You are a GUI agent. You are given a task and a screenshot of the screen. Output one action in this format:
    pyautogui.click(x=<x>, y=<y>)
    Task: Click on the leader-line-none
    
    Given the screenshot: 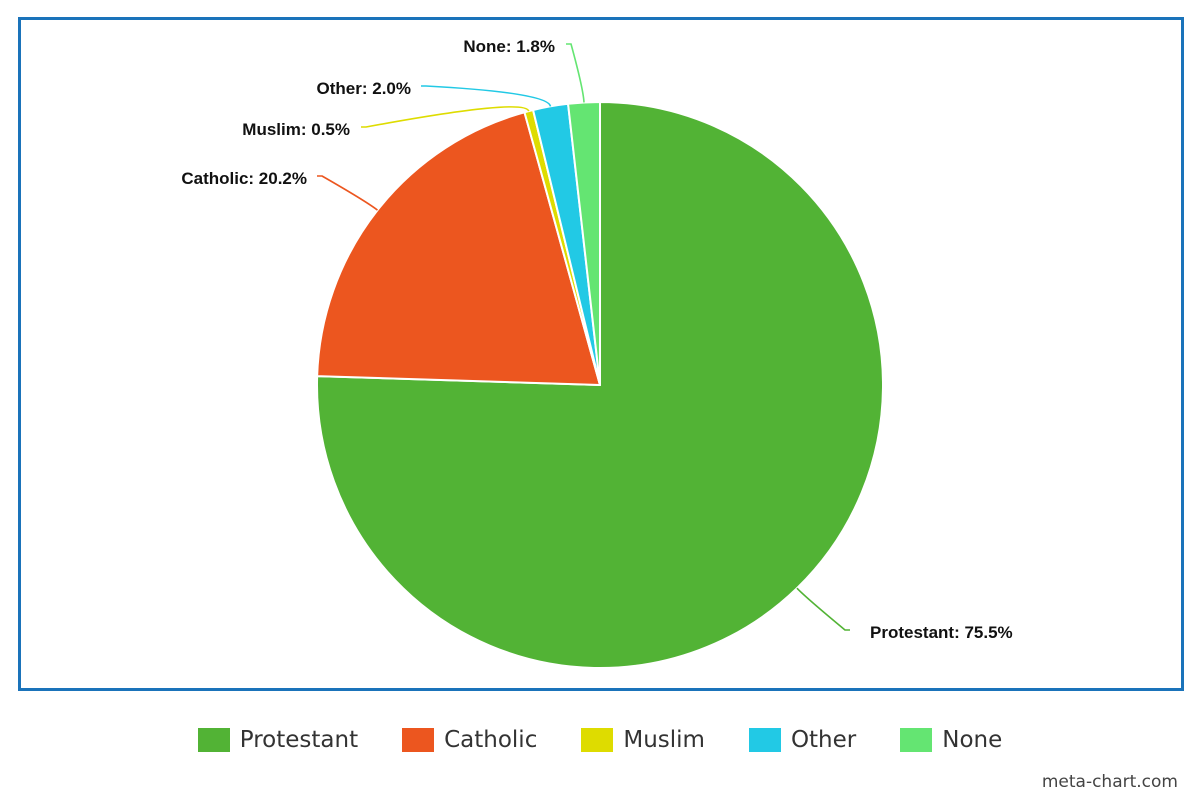 What is the action you would take?
    pyautogui.click(x=575, y=73)
    